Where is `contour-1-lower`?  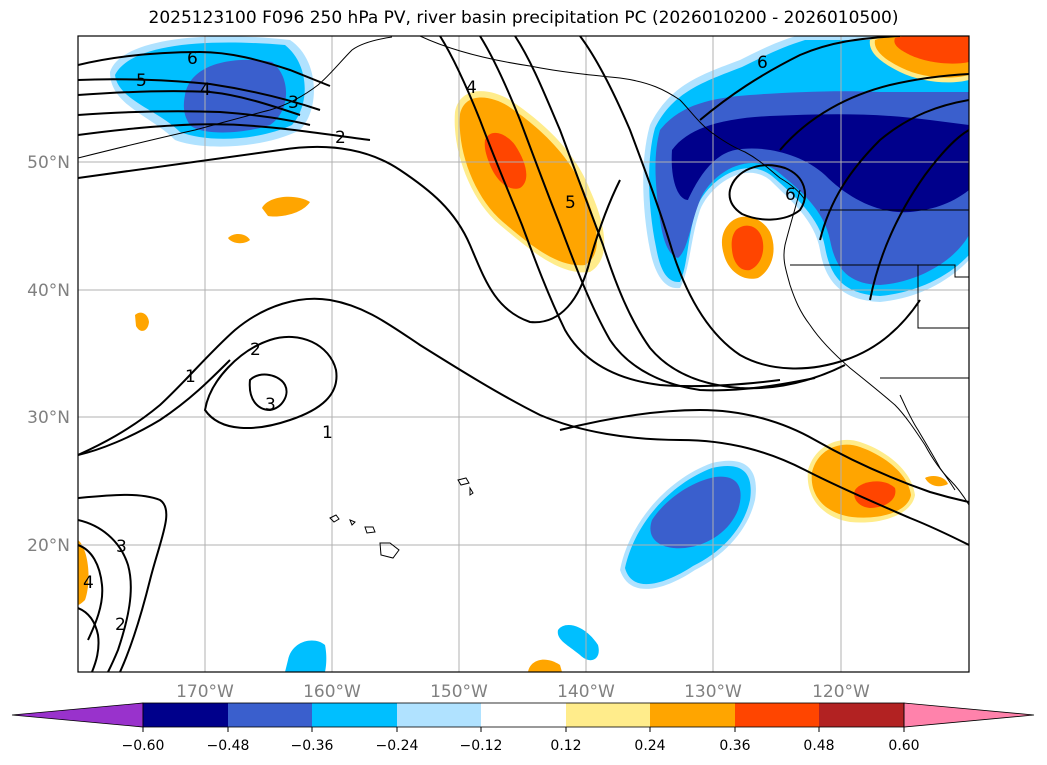
contour-1-lower is located at coordinates (123, 582).